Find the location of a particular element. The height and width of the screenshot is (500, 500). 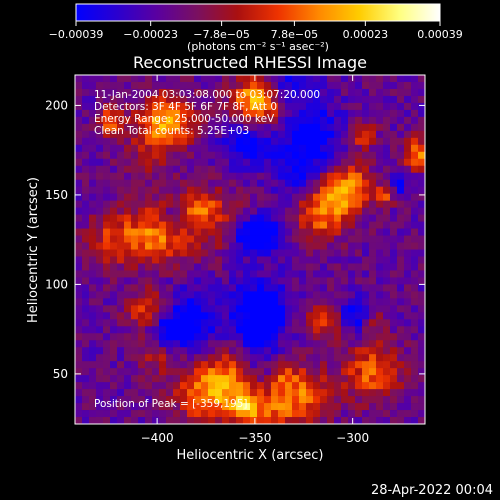

annotation-peak-position: Position of Peak = [-359,195] is located at coordinates (171, 404).